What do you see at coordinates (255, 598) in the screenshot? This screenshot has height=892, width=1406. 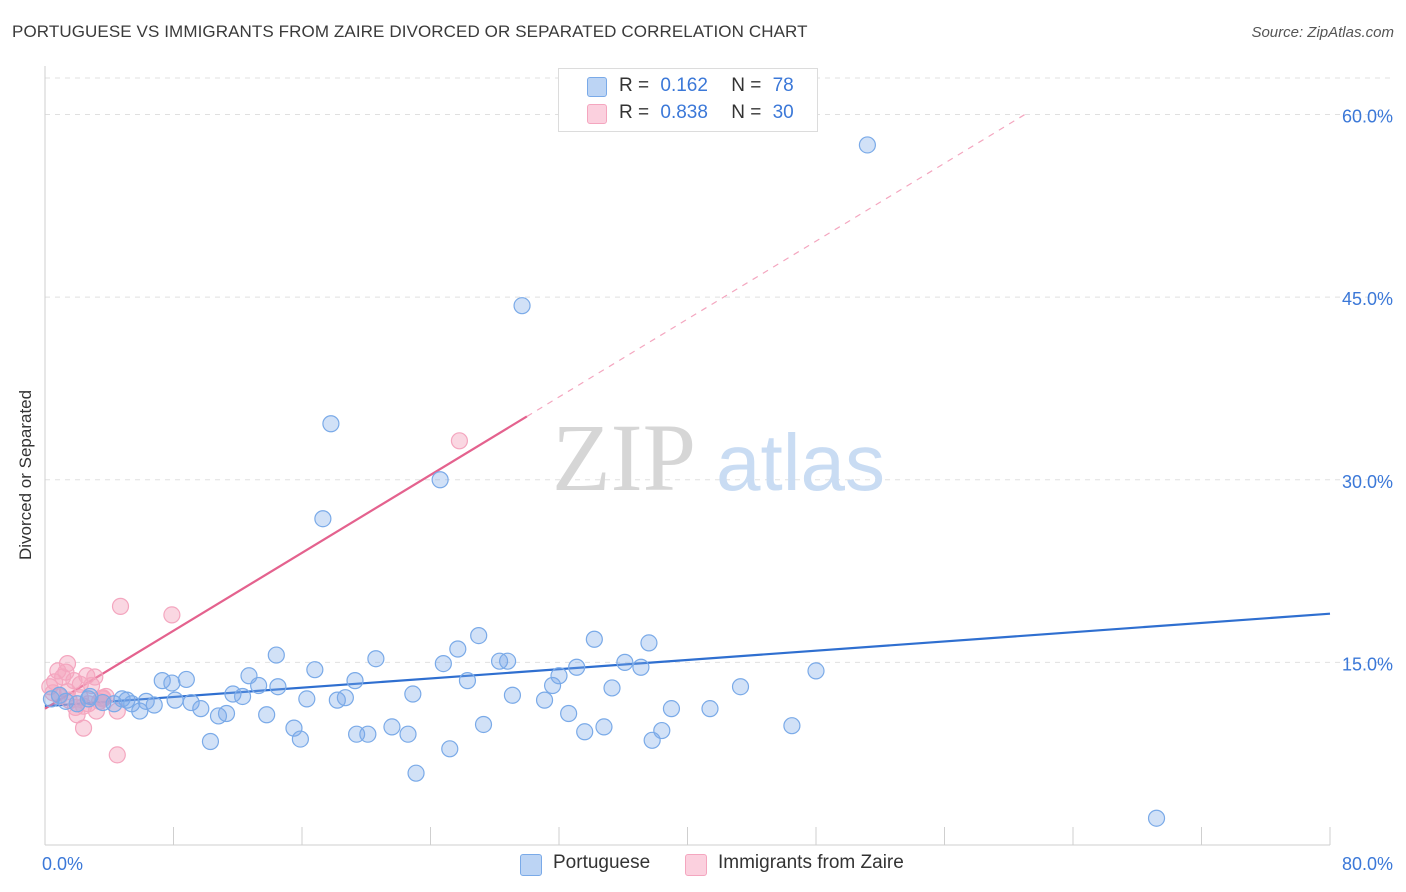 I see `zaire-points` at bounding box center [255, 598].